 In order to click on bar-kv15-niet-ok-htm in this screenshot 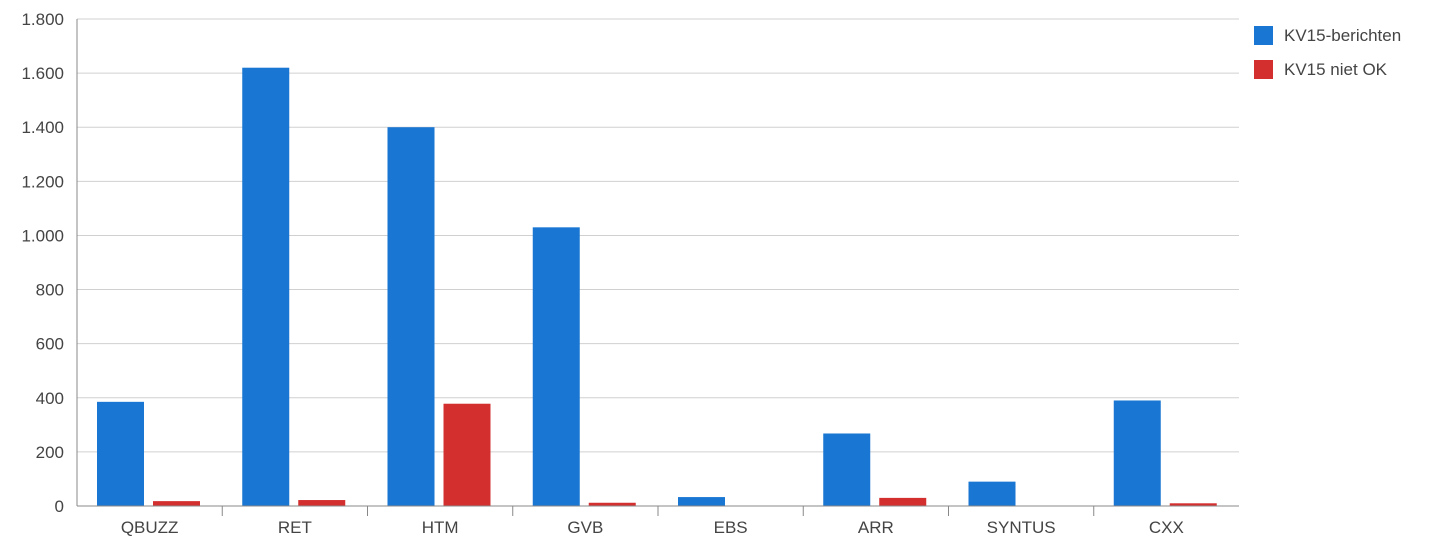, I will do `click(467, 454)`.